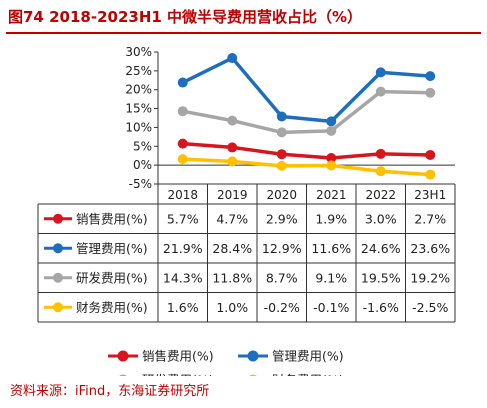  What do you see at coordinates (331, 218) in the screenshot?
I see `table-cell-value: 1.9%` at bounding box center [331, 218].